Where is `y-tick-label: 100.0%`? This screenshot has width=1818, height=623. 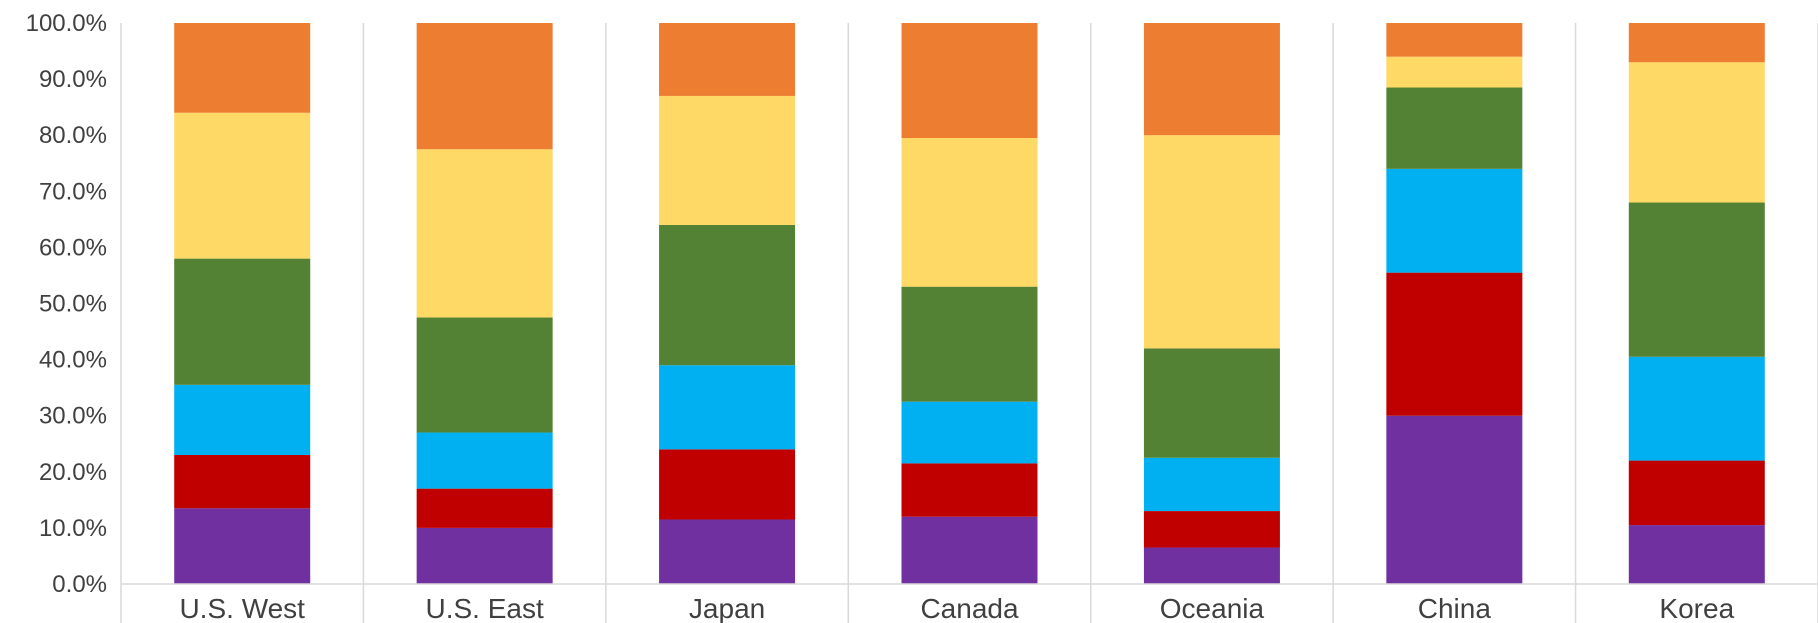
y-tick-label: 100.0% is located at coordinates (66, 23).